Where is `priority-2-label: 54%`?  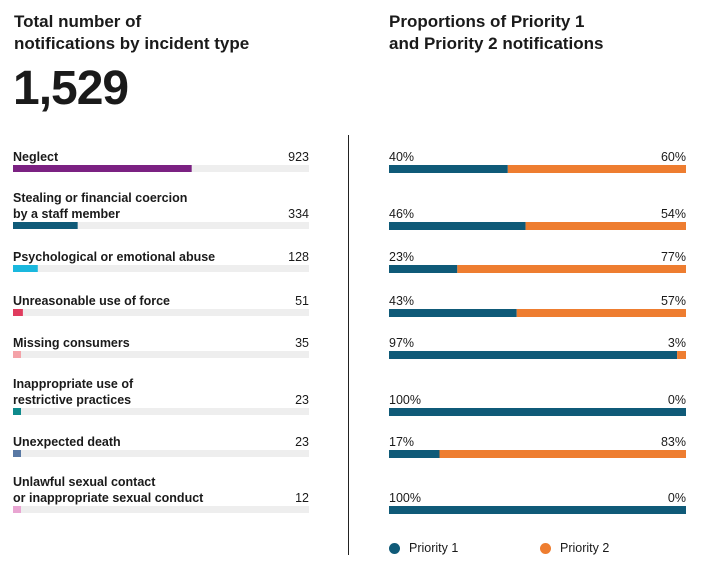
priority-2-label: 54% is located at coordinates (673, 214).